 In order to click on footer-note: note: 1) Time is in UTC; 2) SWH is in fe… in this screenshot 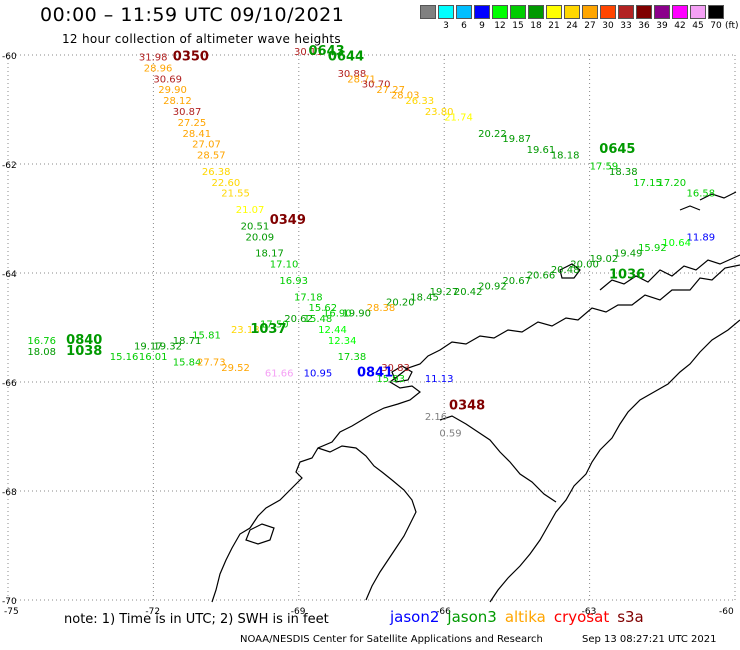, I will do `click(196, 619)`.